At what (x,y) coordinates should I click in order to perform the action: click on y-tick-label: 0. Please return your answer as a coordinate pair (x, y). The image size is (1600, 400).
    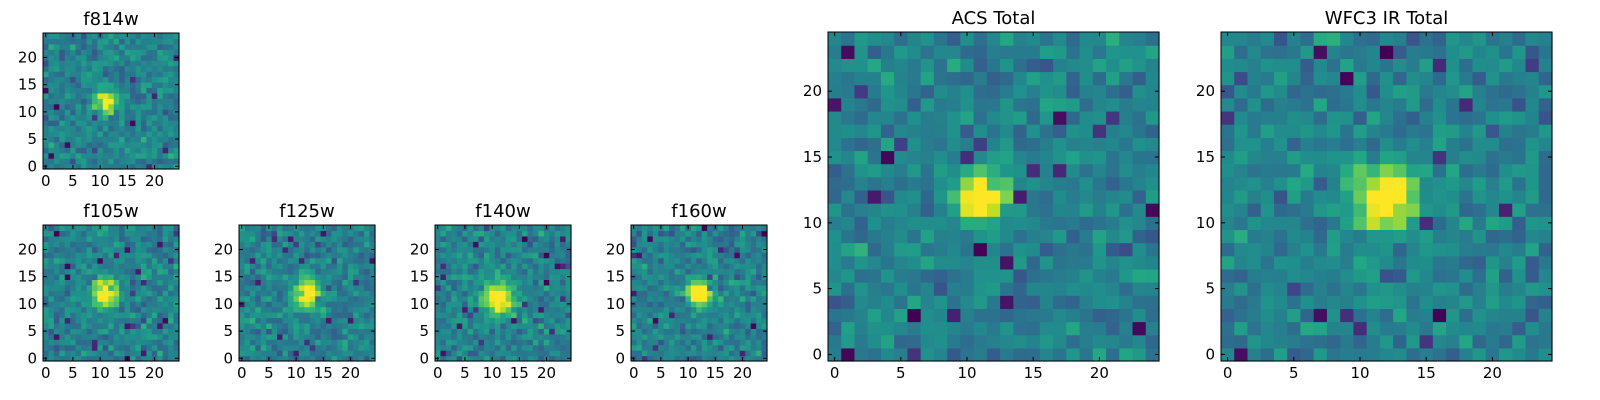
    Looking at the image, I should click on (817, 354).